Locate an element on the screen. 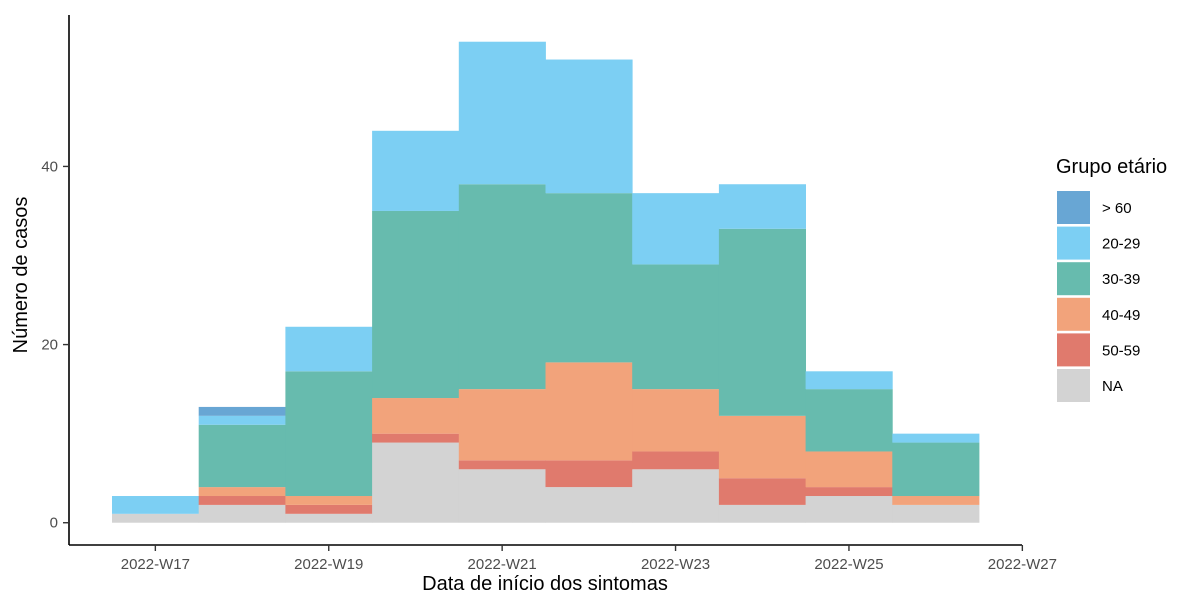 This screenshot has height=597, width=1184. bar-2022-w22-age-na is located at coordinates (589, 505).